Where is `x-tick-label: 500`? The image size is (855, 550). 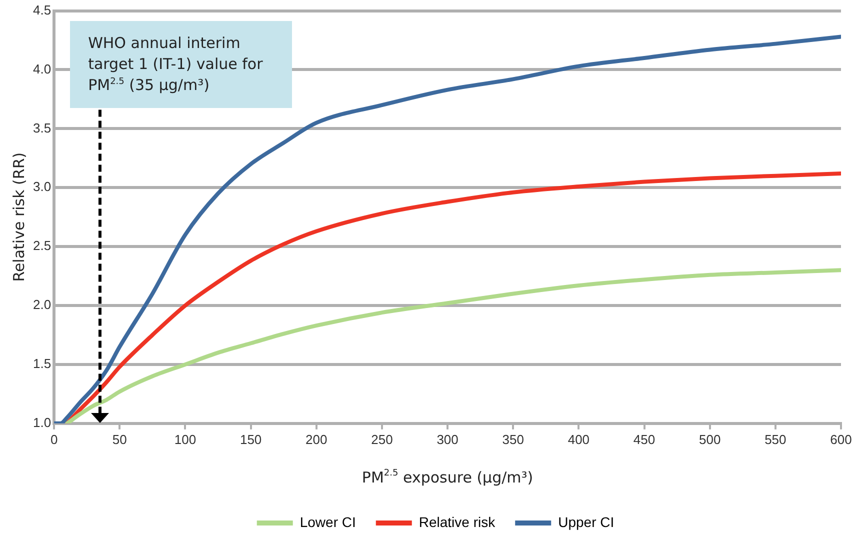 x-tick-label: 500 is located at coordinates (709, 439).